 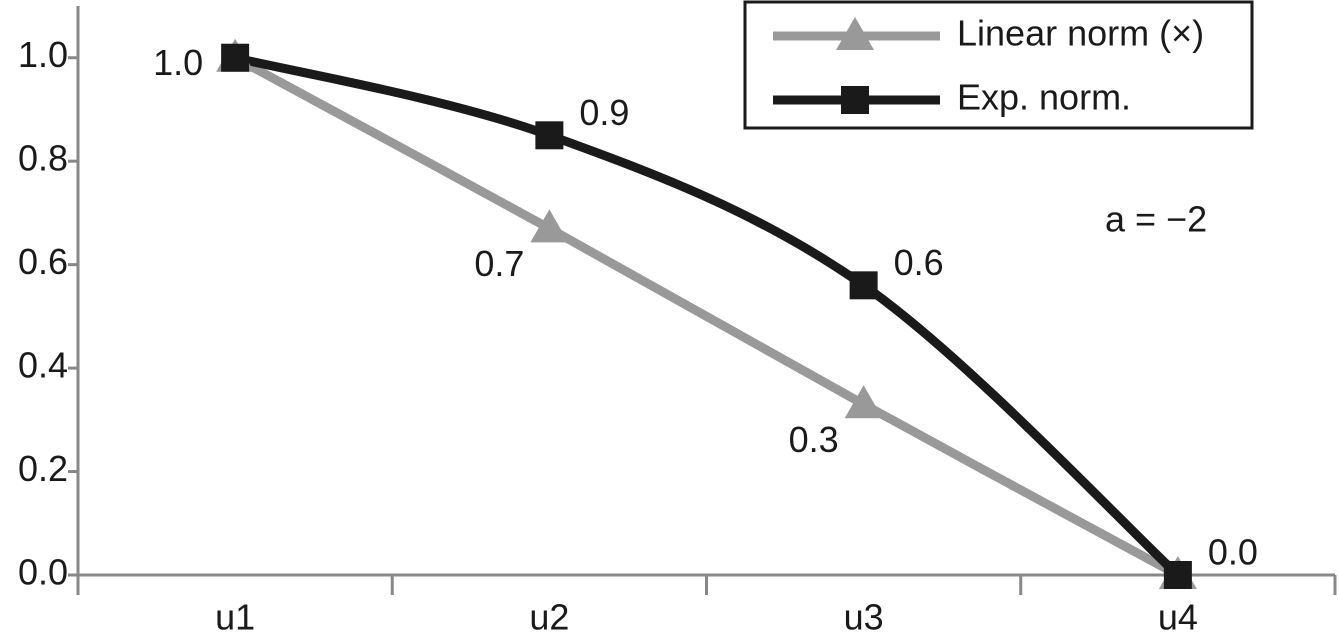 What do you see at coordinates (998, 65) in the screenshot?
I see `legend-box` at bounding box center [998, 65].